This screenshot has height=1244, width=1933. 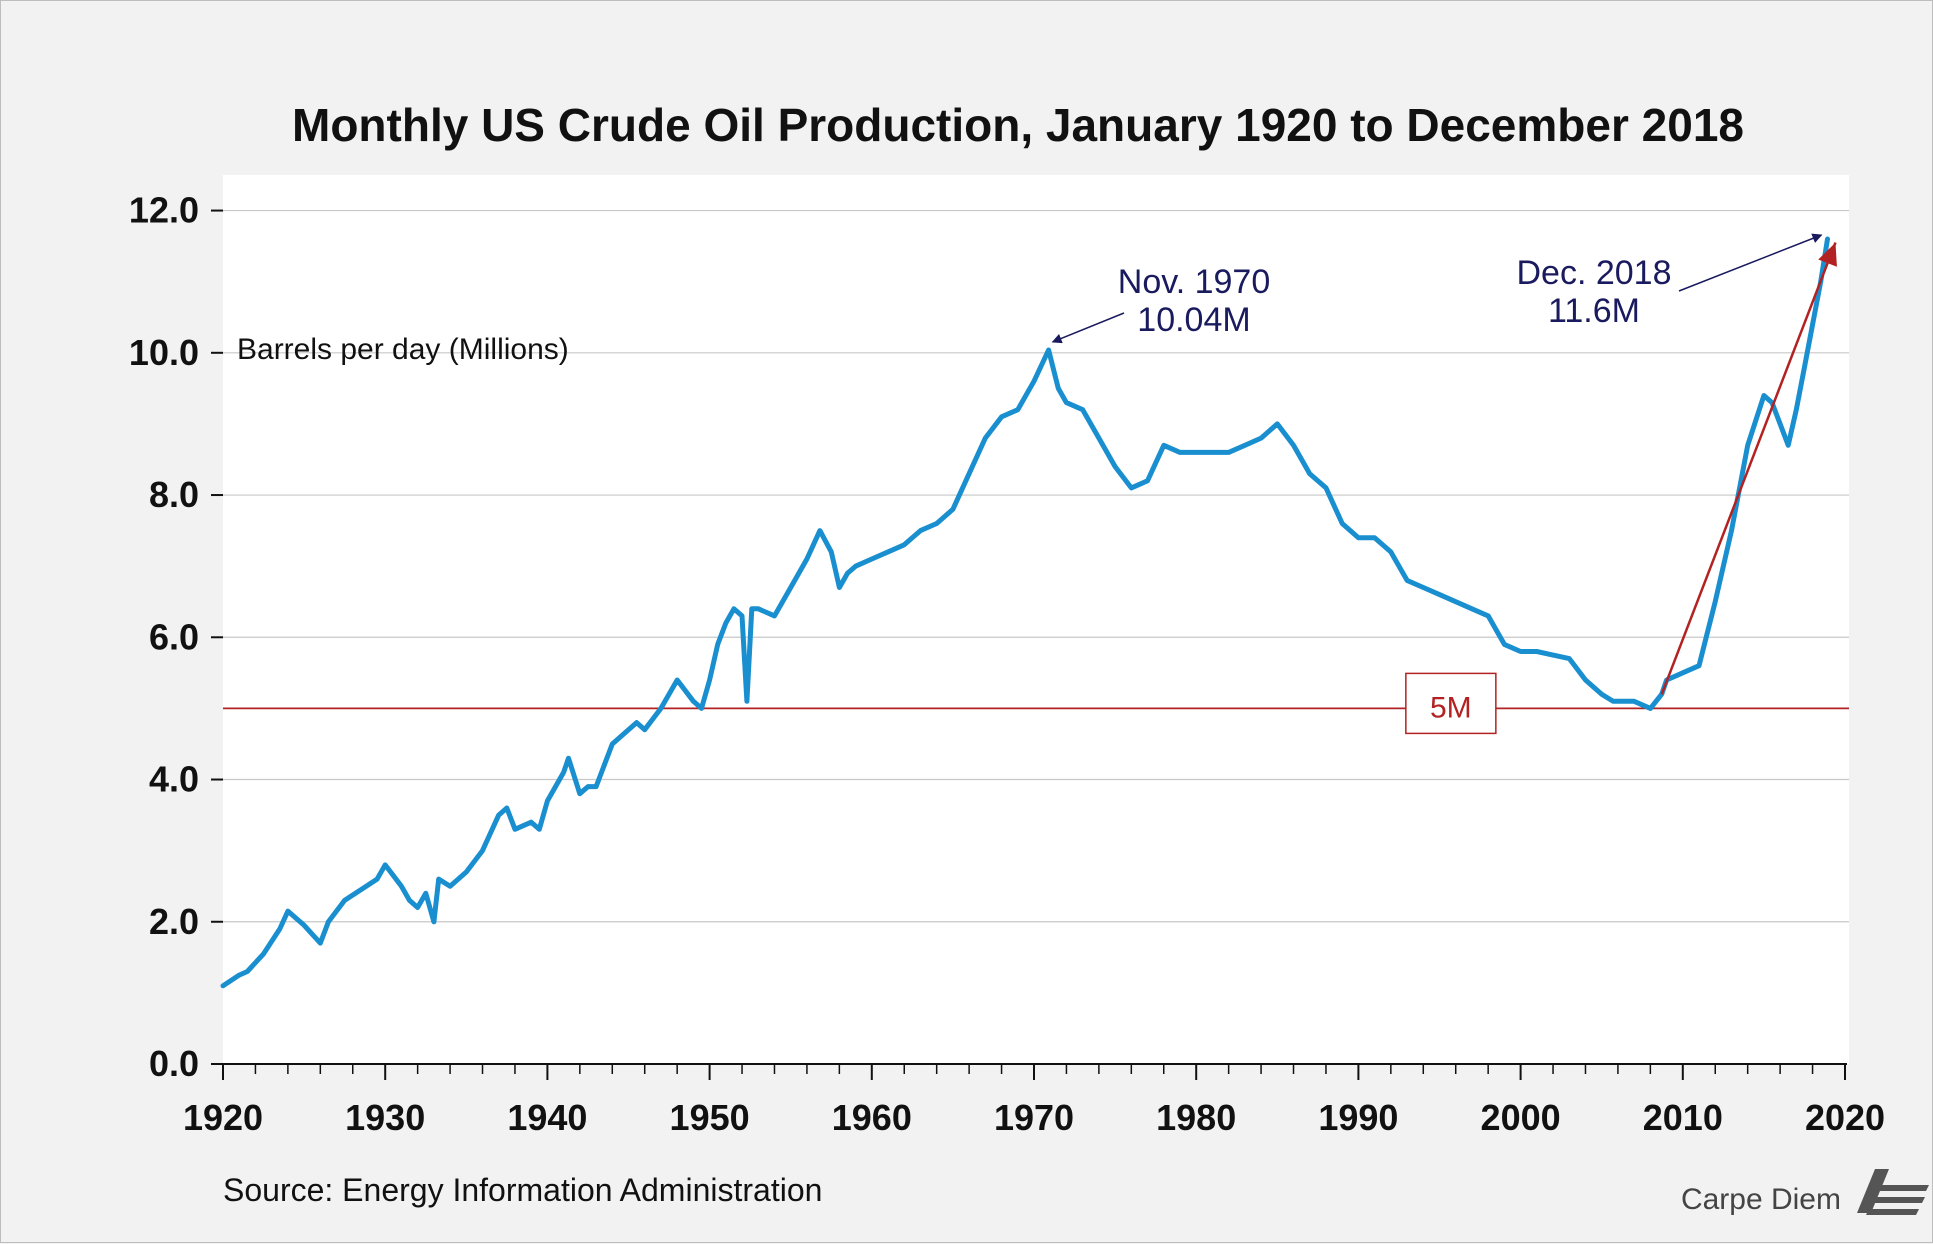 What do you see at coordinates (1088, 328) in the screenshot?
I see `annotation-peak-1970-arrow` at bounding box center [1088, 328].